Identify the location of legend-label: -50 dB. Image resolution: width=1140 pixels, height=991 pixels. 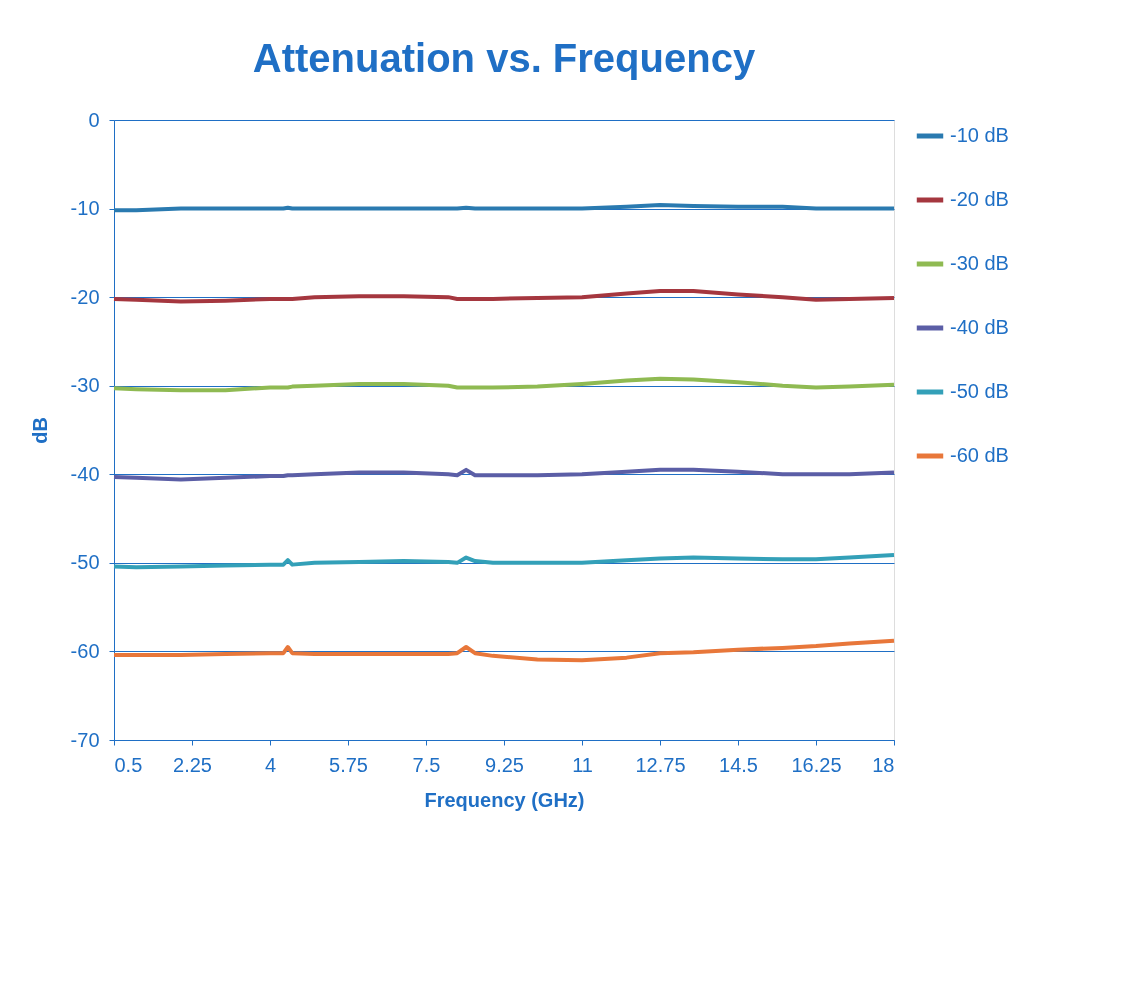
(979, 391).